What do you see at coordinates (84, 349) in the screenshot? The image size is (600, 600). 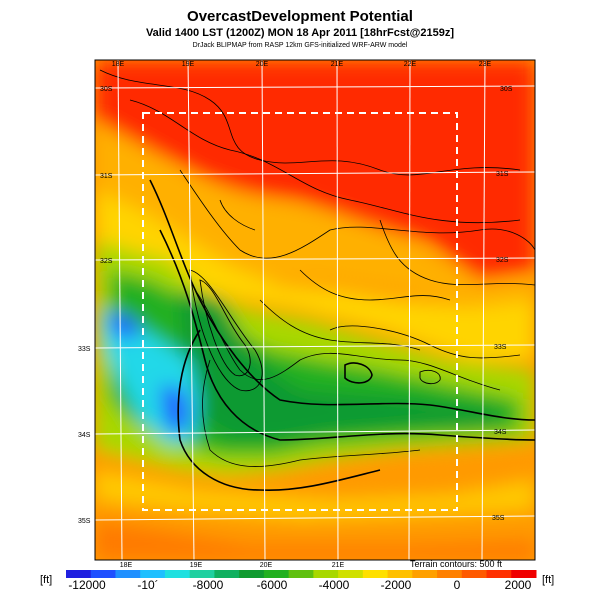 I see `lat-label-left: 33S` at bounding box center [84, 349].